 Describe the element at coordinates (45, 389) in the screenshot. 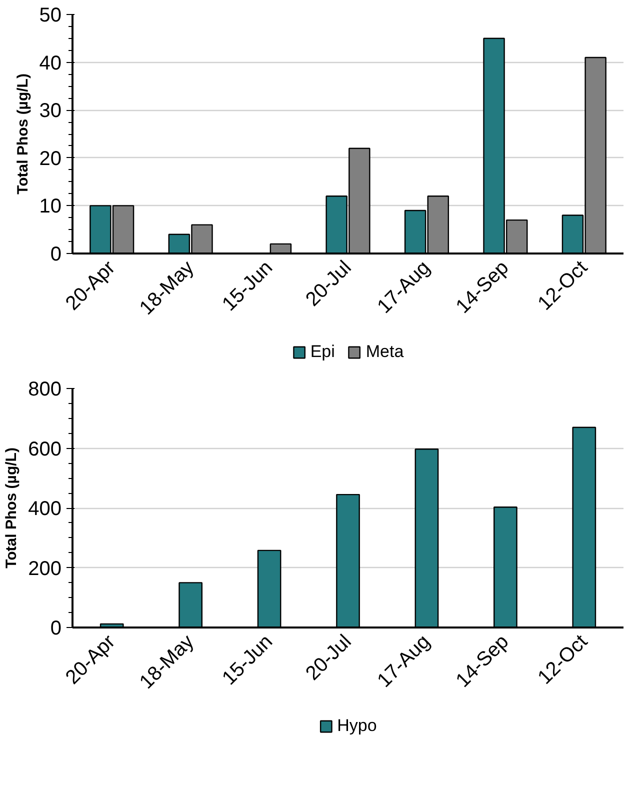

I see `y-tick-label: 800` at that location.